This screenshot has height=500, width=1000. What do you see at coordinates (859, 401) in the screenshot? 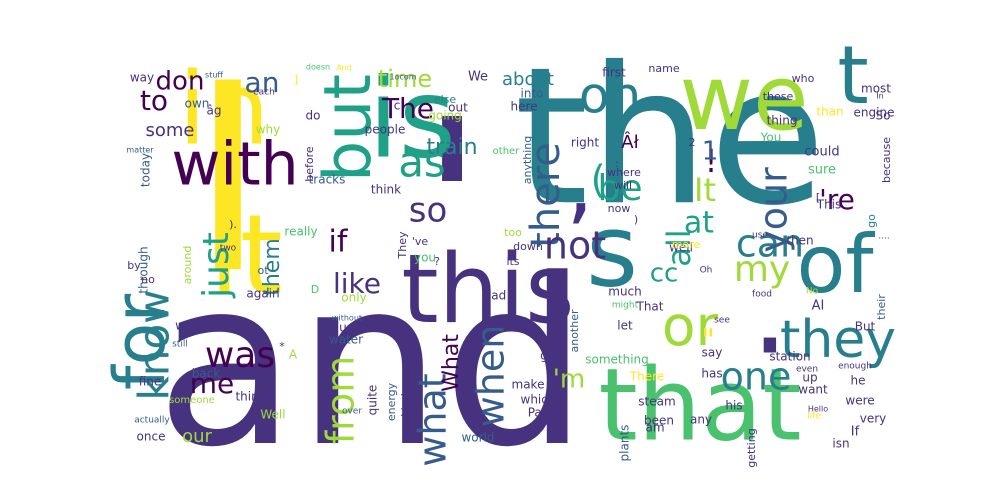
I see `cloud-word: were` at bounding box center [859, 401].